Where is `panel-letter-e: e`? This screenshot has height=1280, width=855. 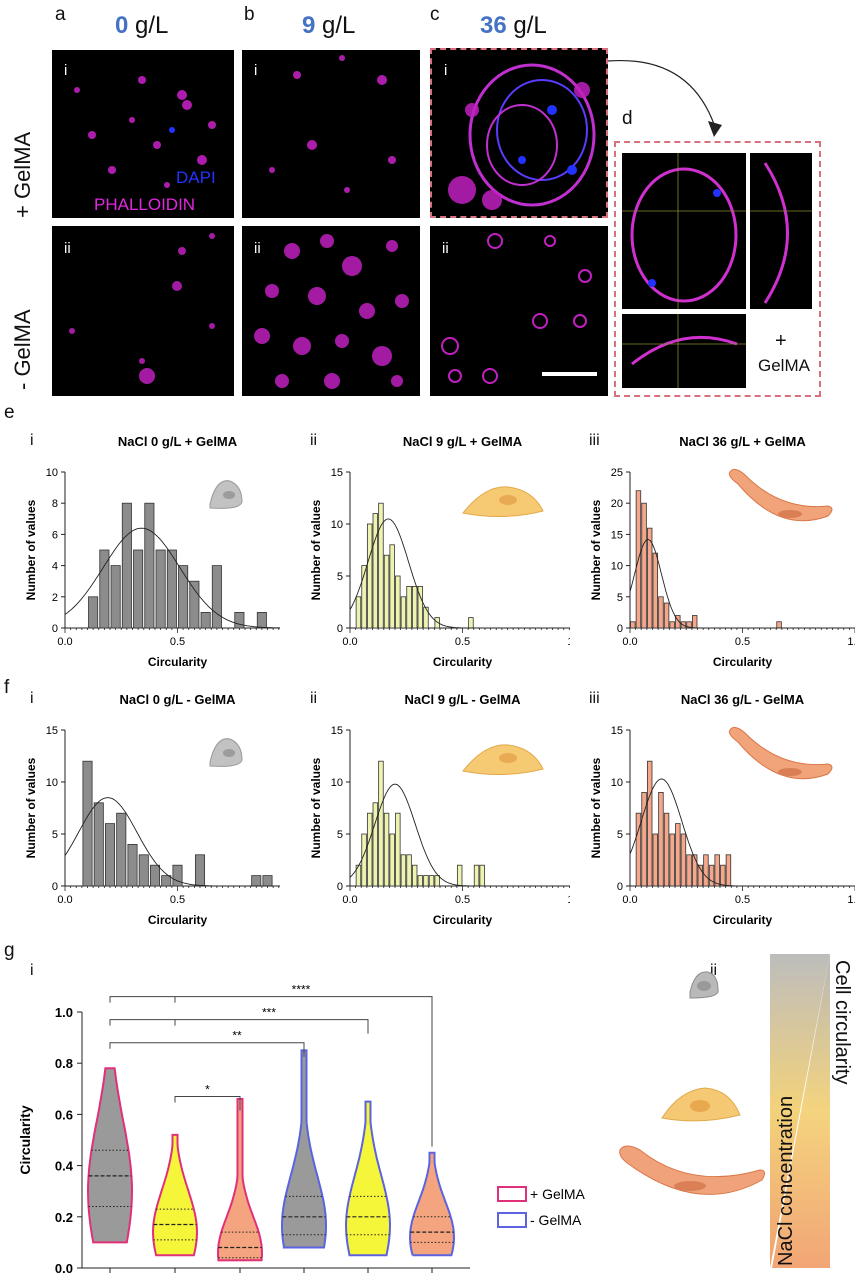 panel-letter-e: e is located at coordinates (9, 412).